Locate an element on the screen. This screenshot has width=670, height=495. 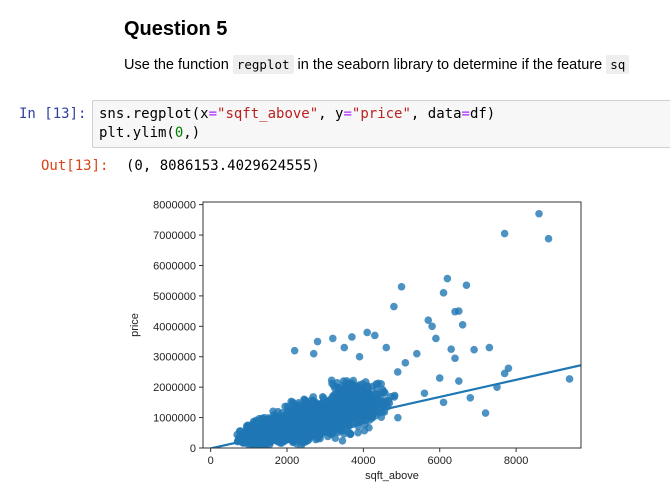
y-tick-label: 2000000 is located at coordinates (174, 388).